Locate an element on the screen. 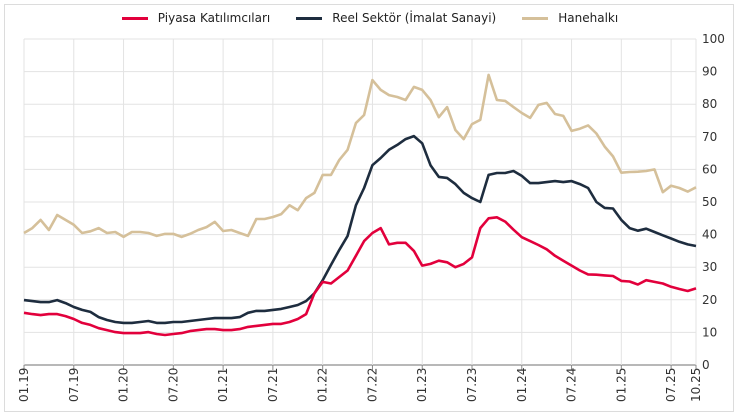 This screenshot has width=740, height=419. y-tick-label: 50 is located at coordinates (709, 202).